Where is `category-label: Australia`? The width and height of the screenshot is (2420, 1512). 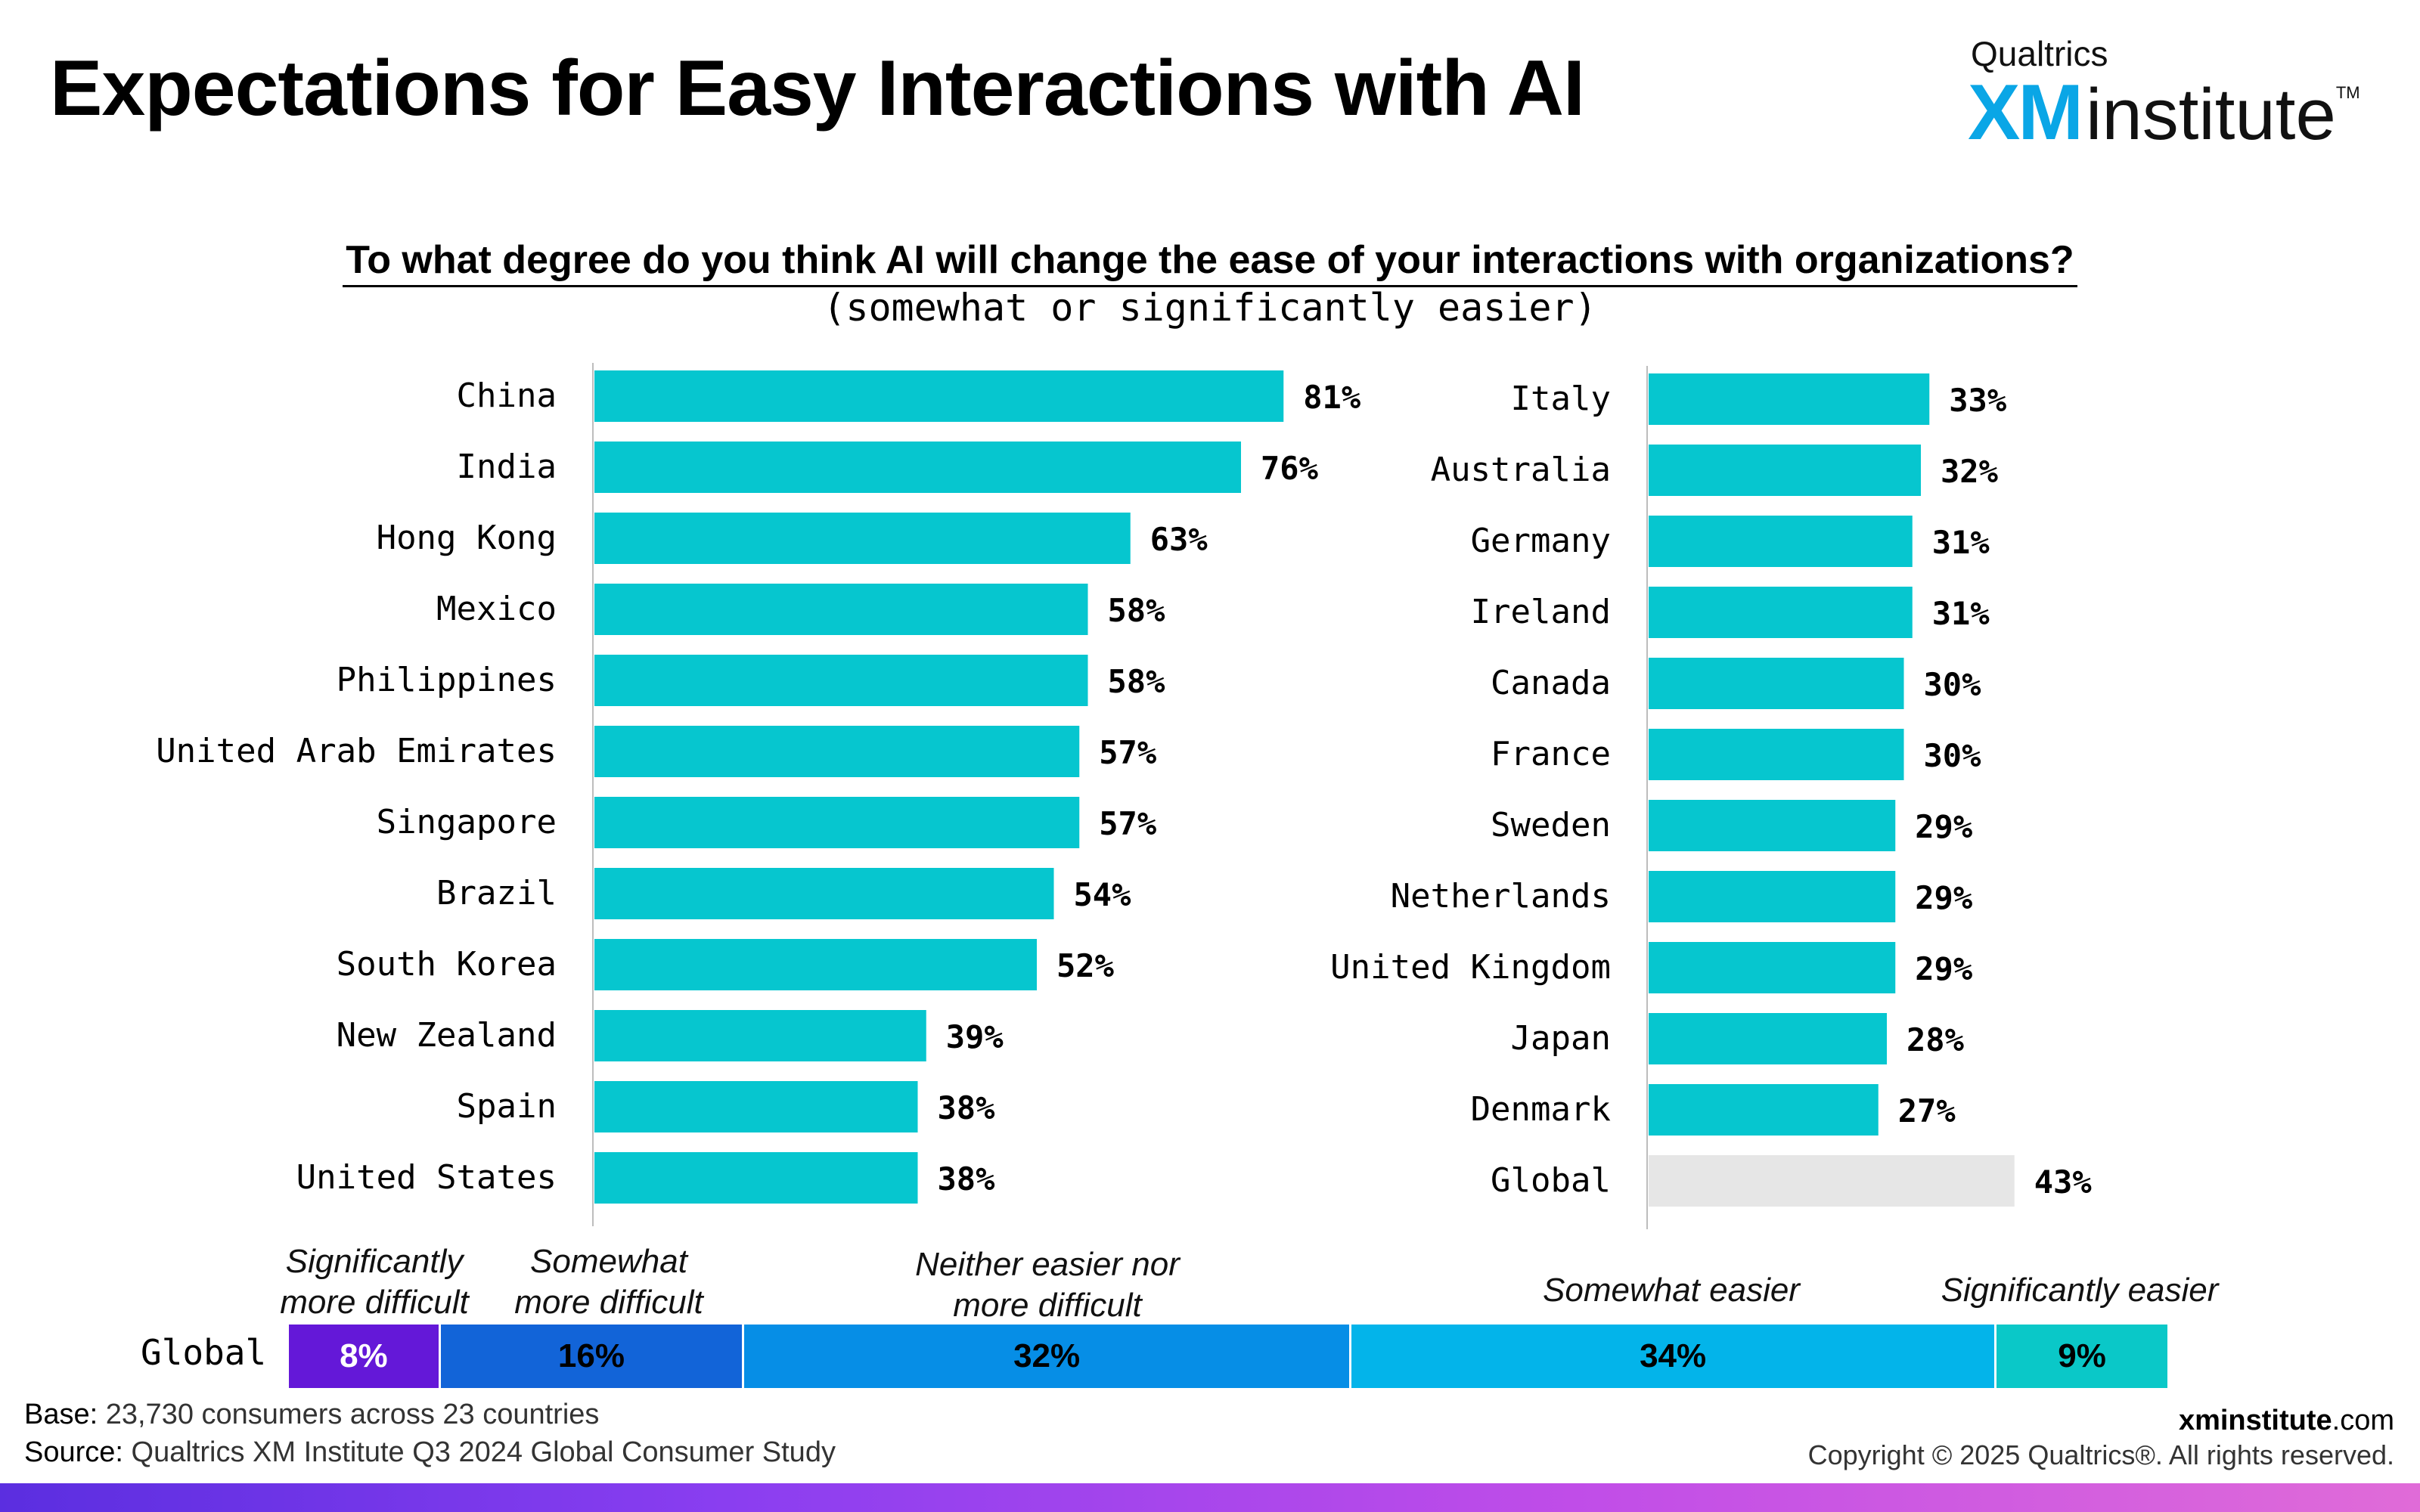
category-label: Australia is located at coordinates (1521, 470).